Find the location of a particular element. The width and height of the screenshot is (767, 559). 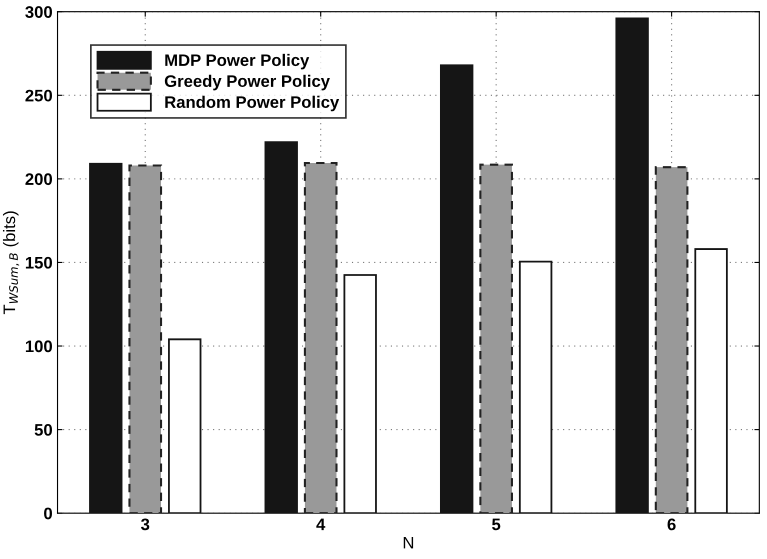

y-tick-label: 0 is located at coordinates (48, 514).